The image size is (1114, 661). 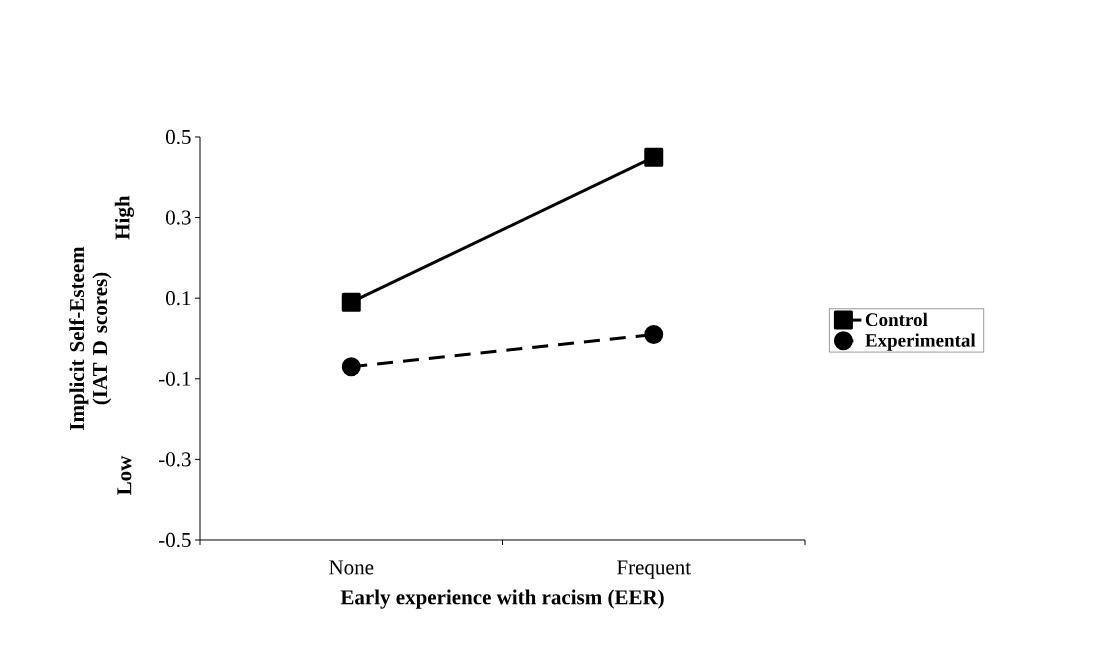 What do you see at coordinates (178, 137) in the screenshot?
I see `y-tick-label: 0.5` at bounding box center [178, 137].